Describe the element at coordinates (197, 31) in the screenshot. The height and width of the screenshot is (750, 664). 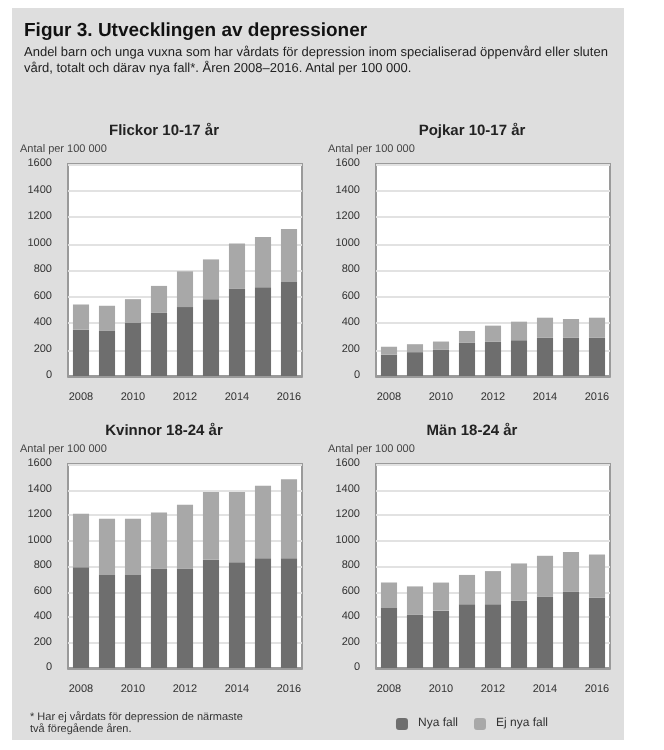
I see `text: Figur 3. Utvecklingen av depressioner` at that location.